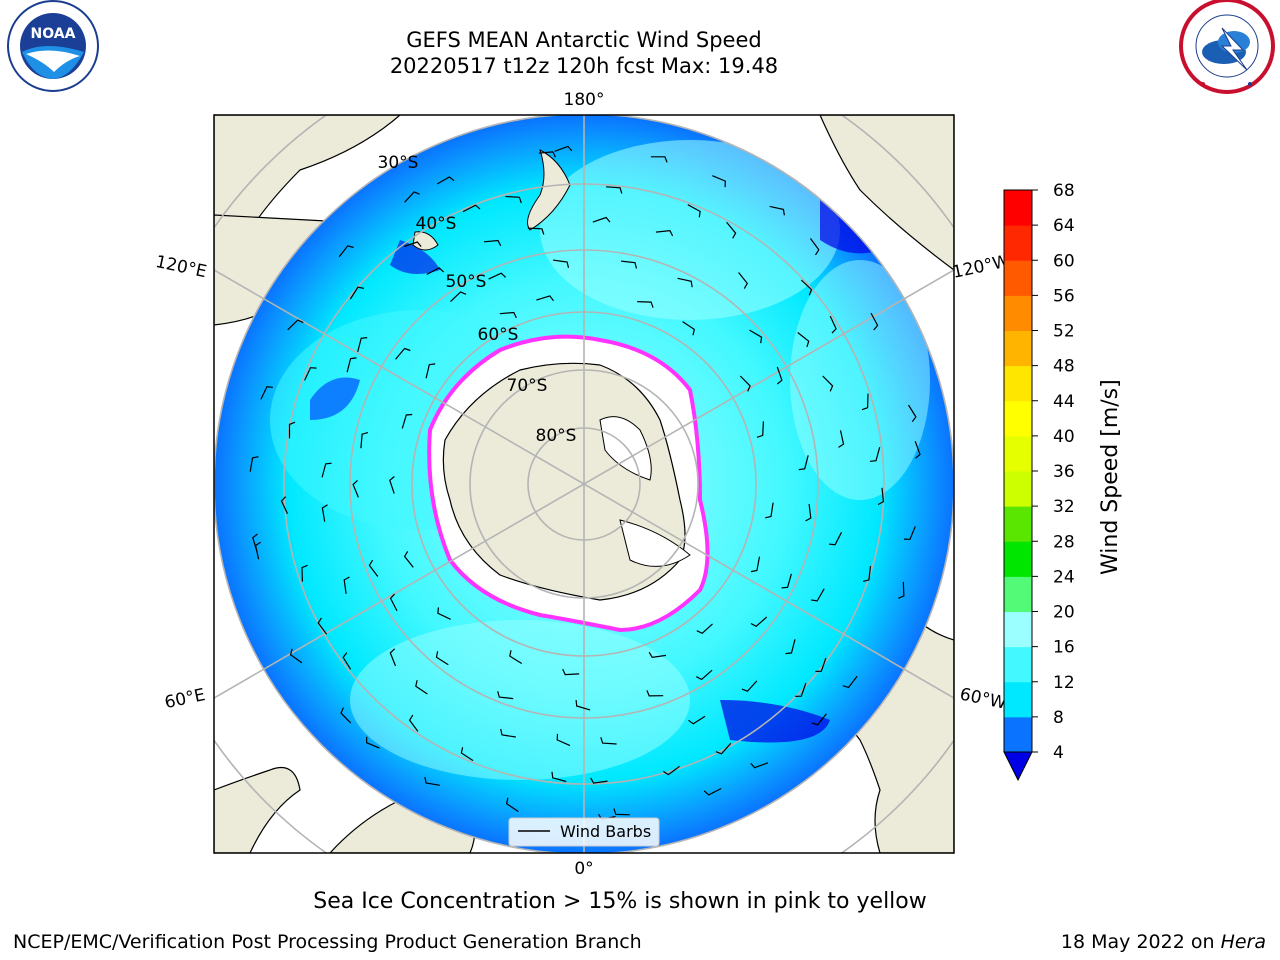 The height and width of the screenshot is (960, 1280). What do you see at coordinates (1058, 753) in the screenshot?
I see `colorbar-tick-label: 4` at bounding box center [1058, 753].